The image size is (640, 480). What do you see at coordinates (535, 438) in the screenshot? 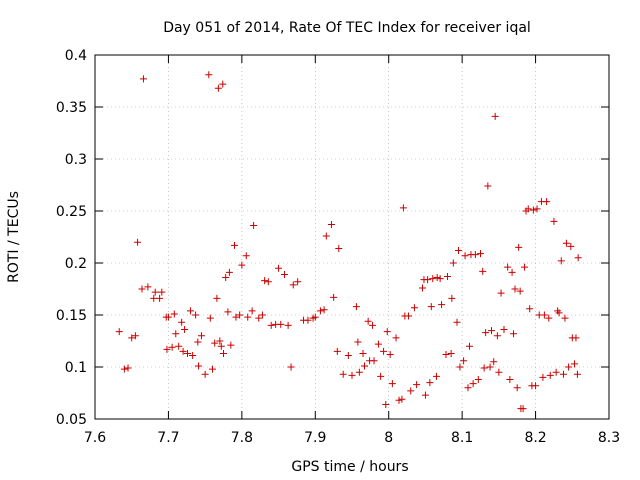
I see `x-tick-label: 8.2` at bounding box center [535, 438].